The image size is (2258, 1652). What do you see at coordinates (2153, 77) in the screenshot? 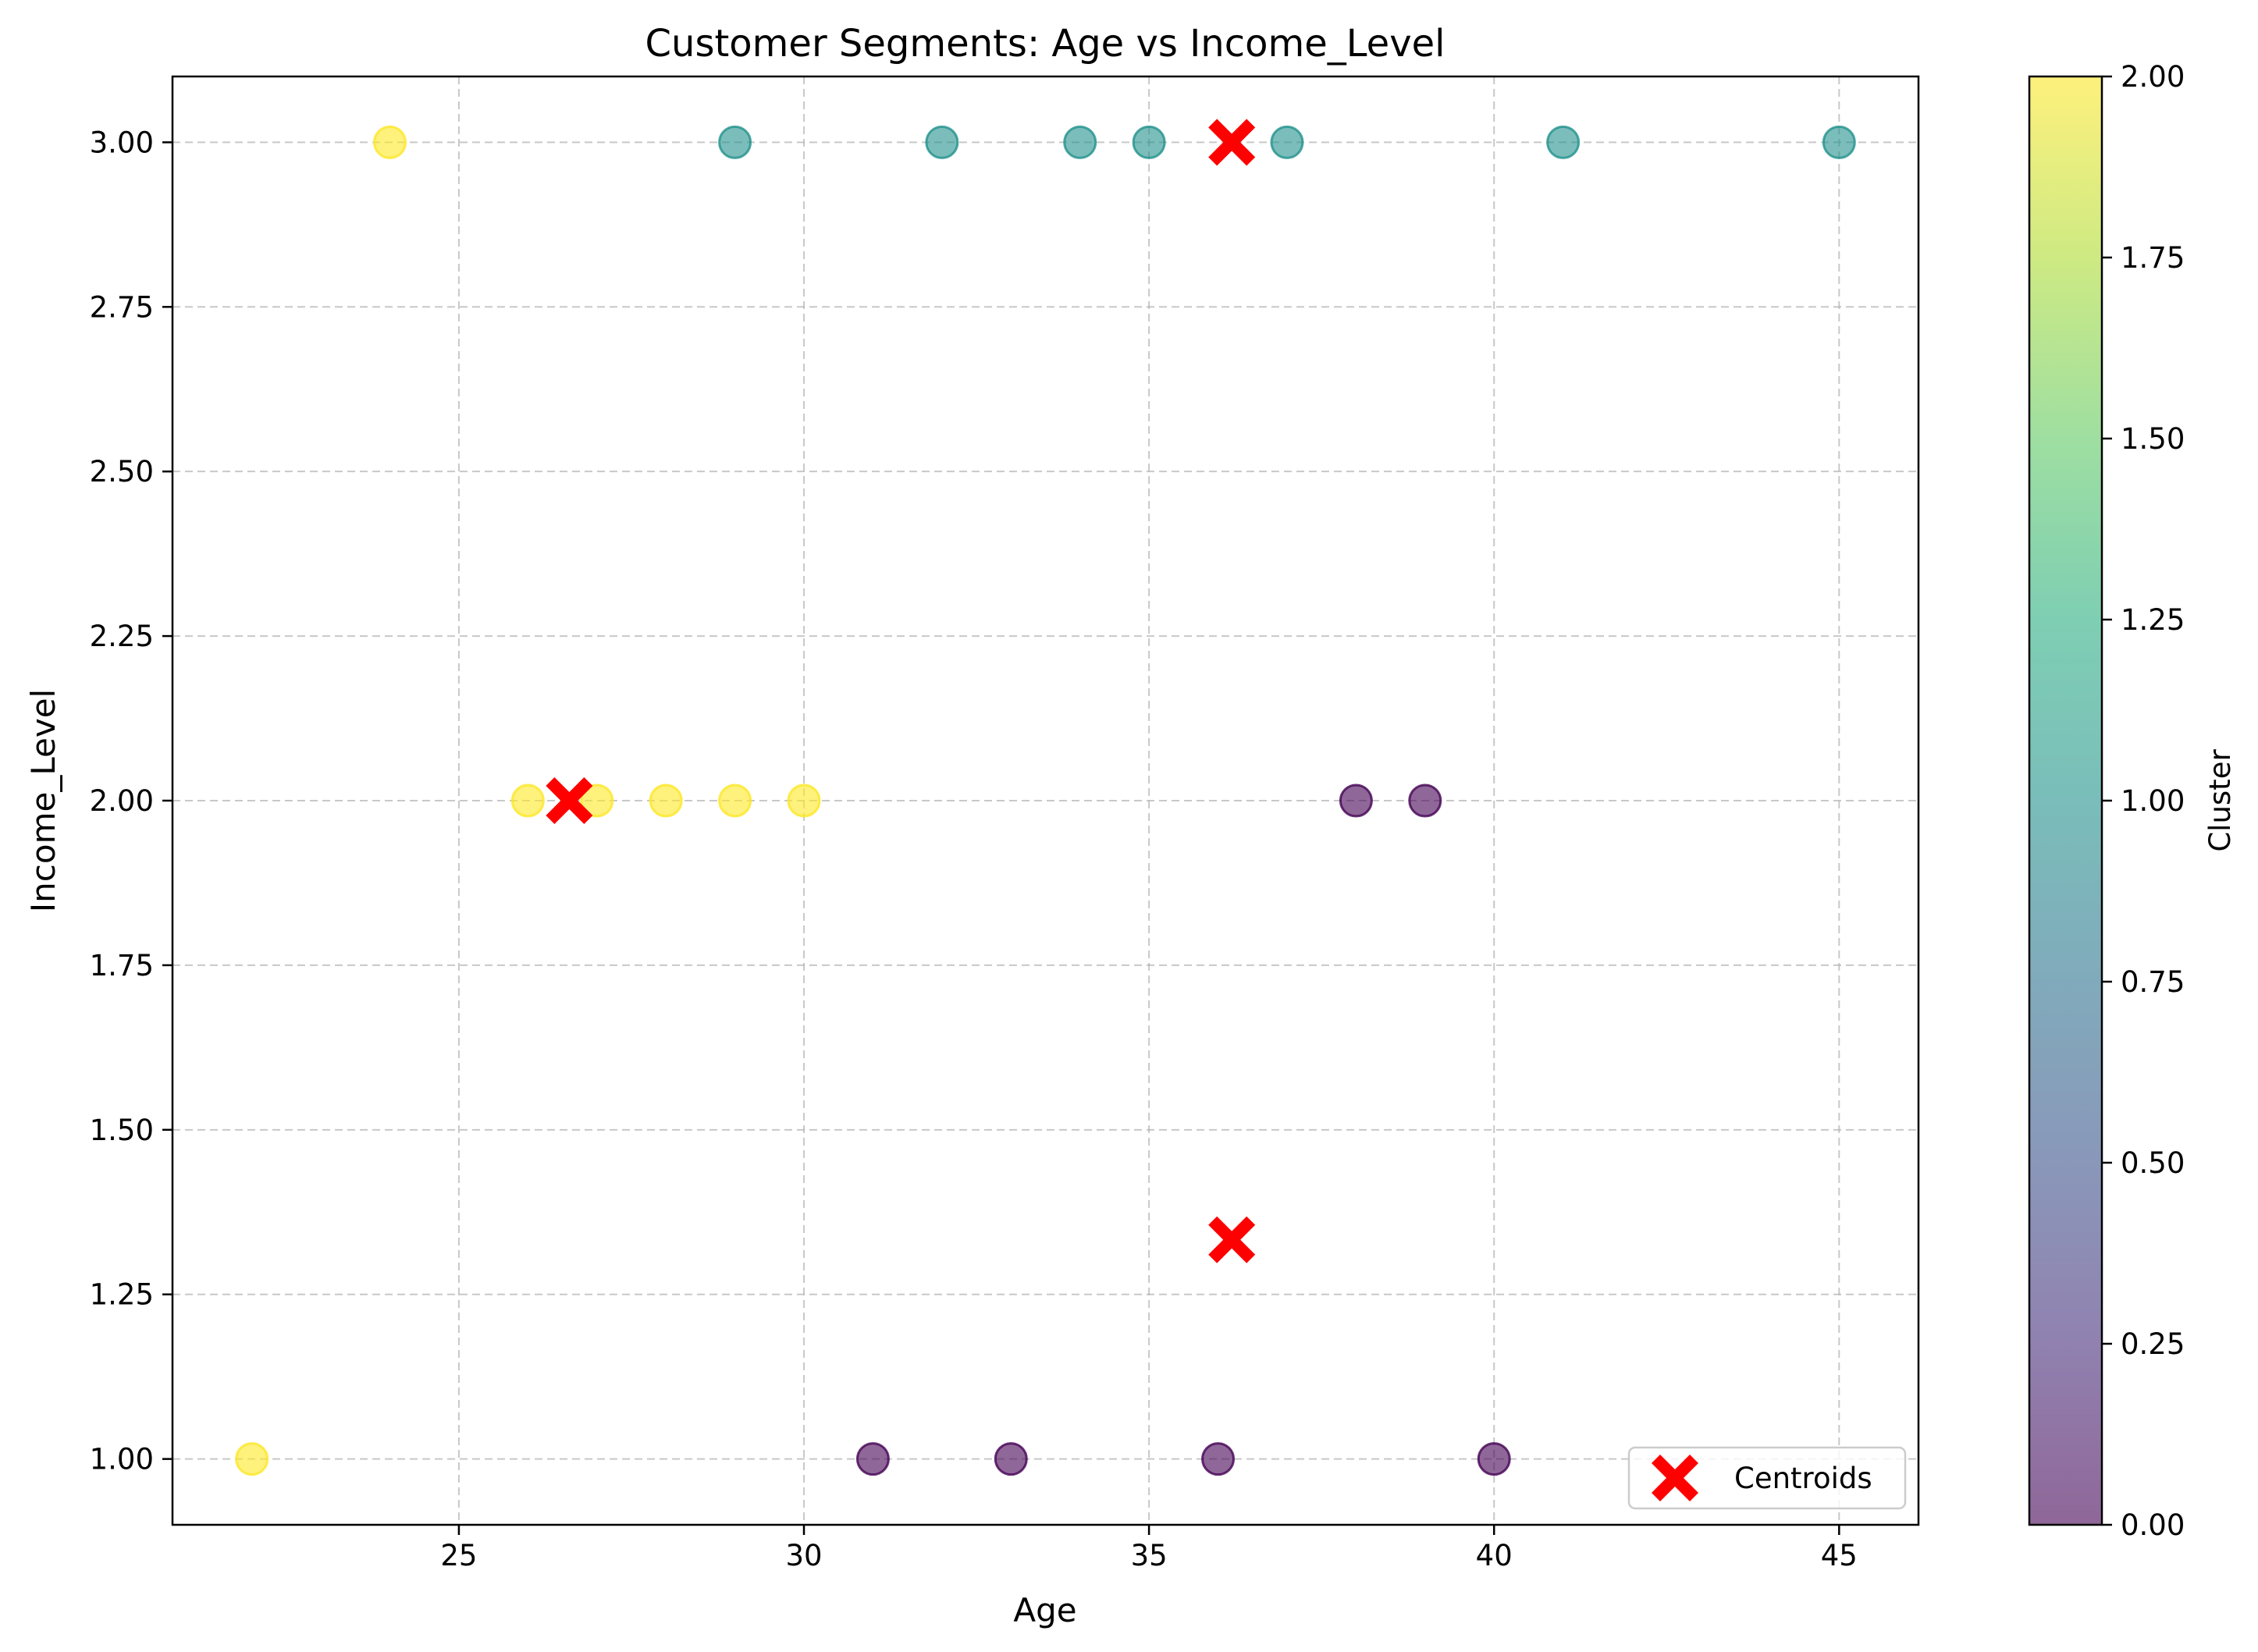
I see `colorbar-tick-label: 2.00` at bounding box center [2153, 77].